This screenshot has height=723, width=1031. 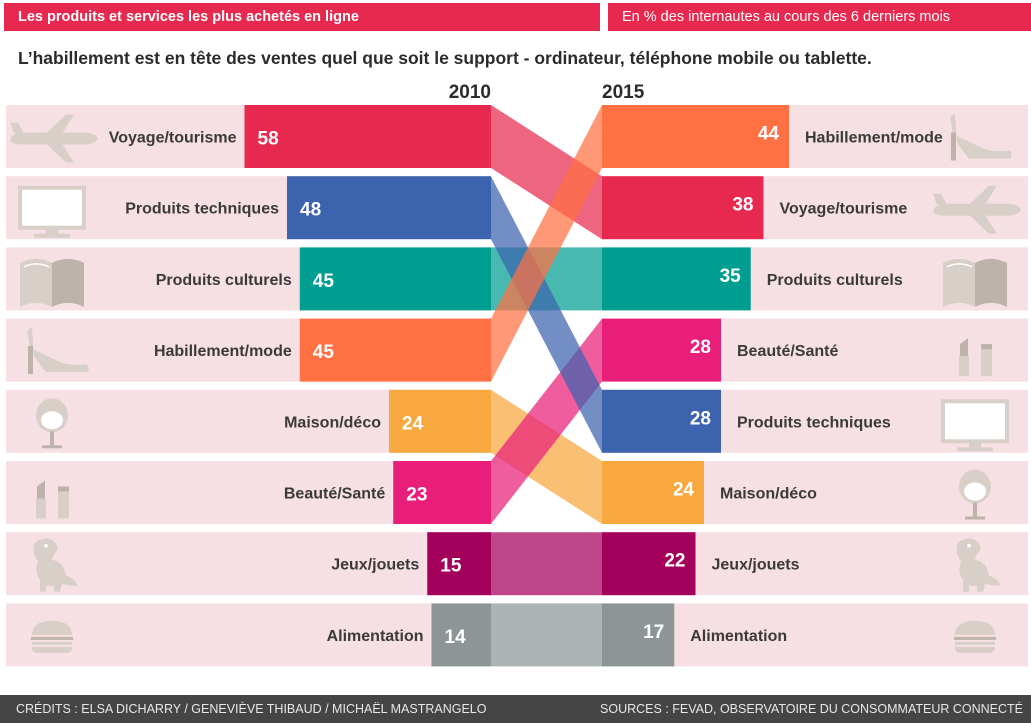 I want to click on chair-icon-right, so click(x=975, y=494).